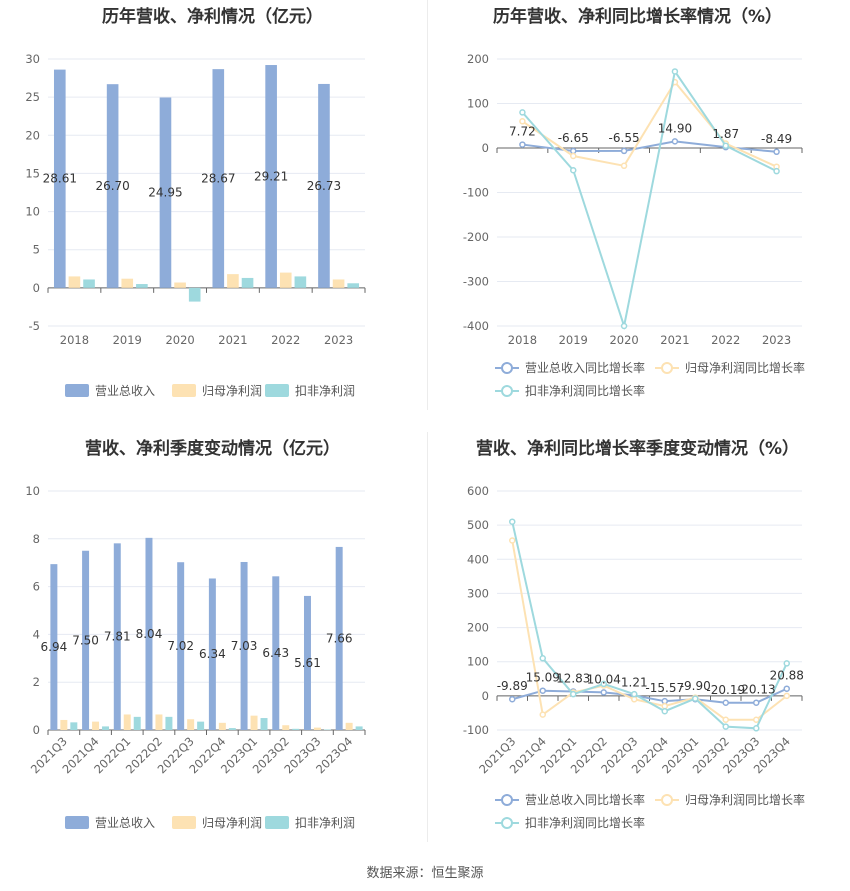  What do you see at coordinates (425, 873) in the screenshot?
I see `data-source-note: 数据来源：恒生聚源` at bounding box center [425, 873].